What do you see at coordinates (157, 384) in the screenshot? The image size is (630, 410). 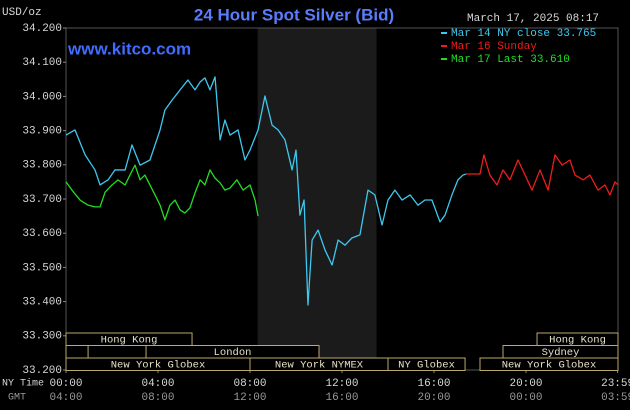 I see `x-tick-label: 04:00` at bounding box center [157, 384].